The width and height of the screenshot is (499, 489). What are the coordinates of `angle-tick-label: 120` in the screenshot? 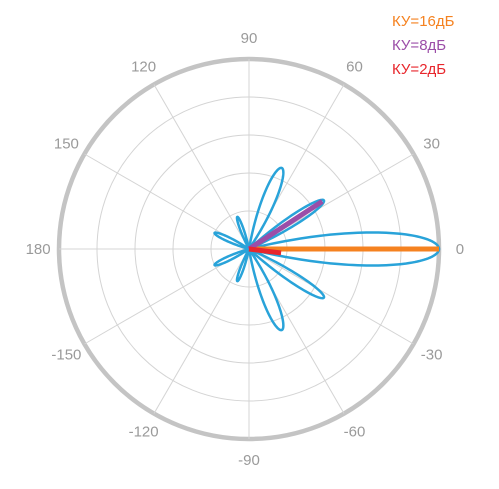 It's located at (143, 66).